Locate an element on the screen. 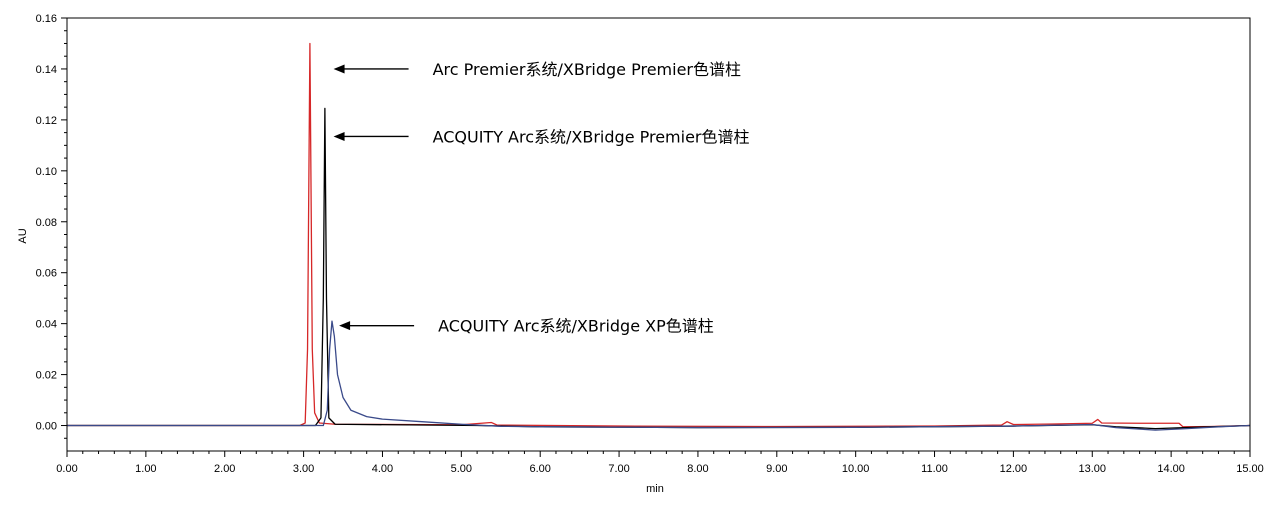 Image resolution: width=1280 pixels, height=506 pixels. x-tick-label: 9.00 is located at coordinates (776, 469).